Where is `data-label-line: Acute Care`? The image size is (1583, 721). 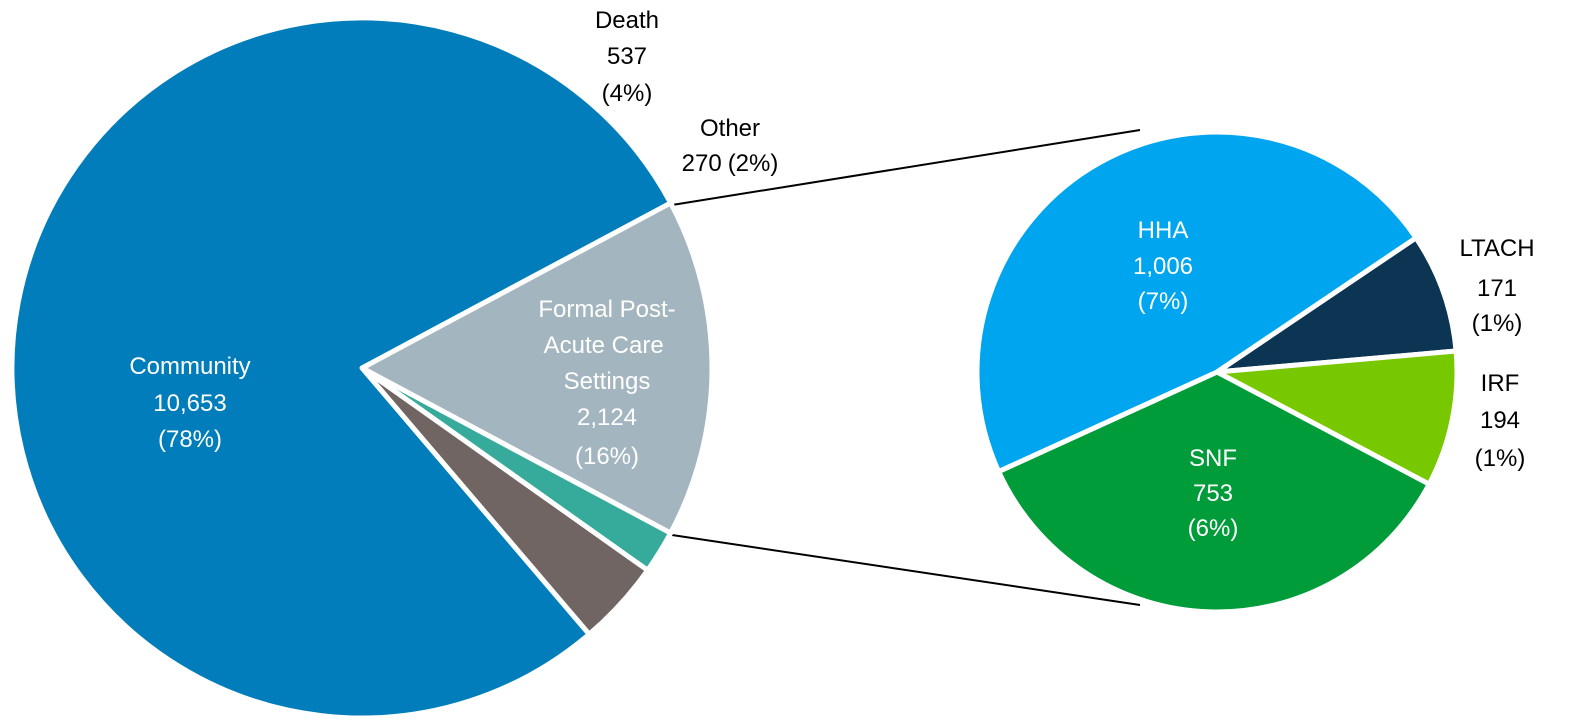
data-label-line: Acute Care is located at coordinates (607, 345).